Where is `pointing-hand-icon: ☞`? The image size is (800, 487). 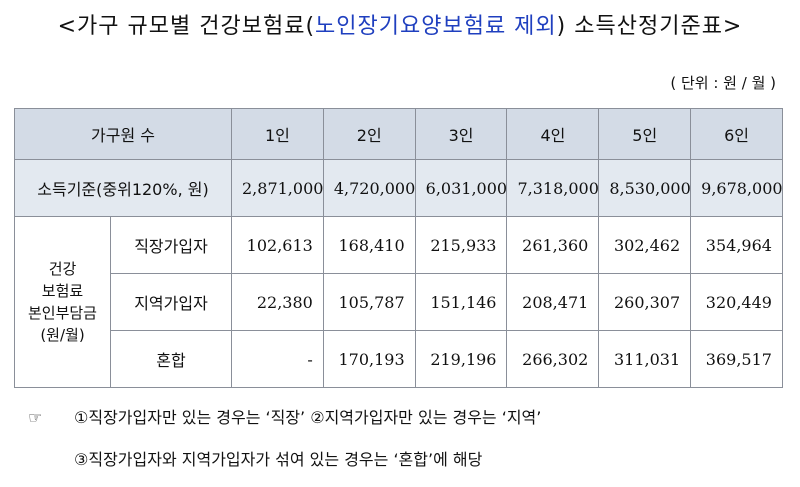
pointing-hand-icon: ☞ is located at coordinates (35, 417).